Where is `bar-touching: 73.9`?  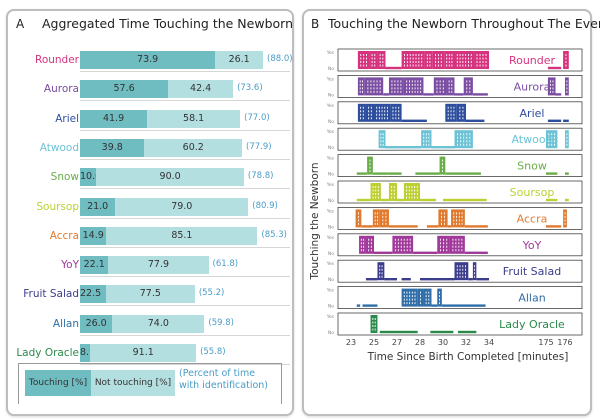
bar-touching: 73.9 is located at coordinates (148, 60).